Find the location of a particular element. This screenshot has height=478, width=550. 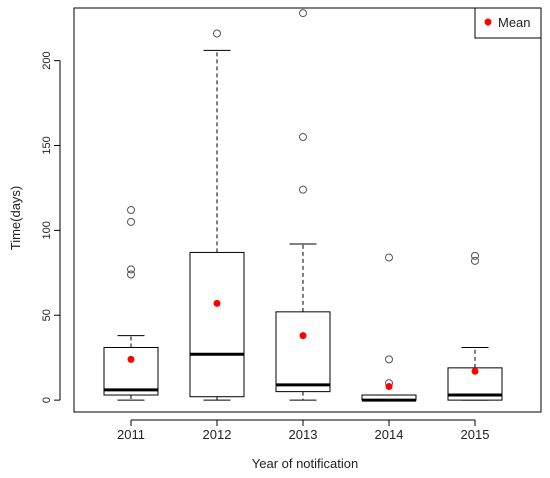

y-tick-label: 200 is located at coordinates (47, 60).